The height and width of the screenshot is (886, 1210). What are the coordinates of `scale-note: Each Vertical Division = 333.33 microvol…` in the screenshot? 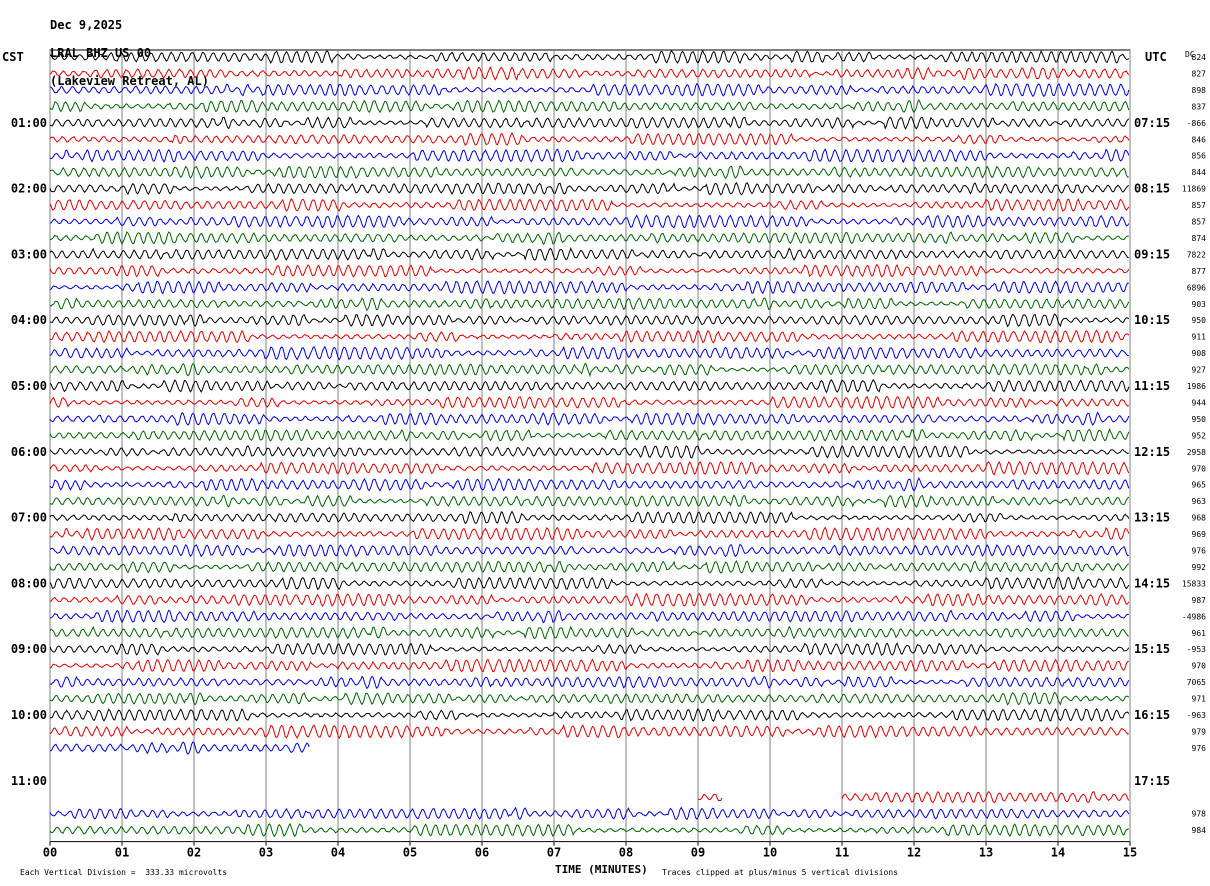 It's located at (124, 872).